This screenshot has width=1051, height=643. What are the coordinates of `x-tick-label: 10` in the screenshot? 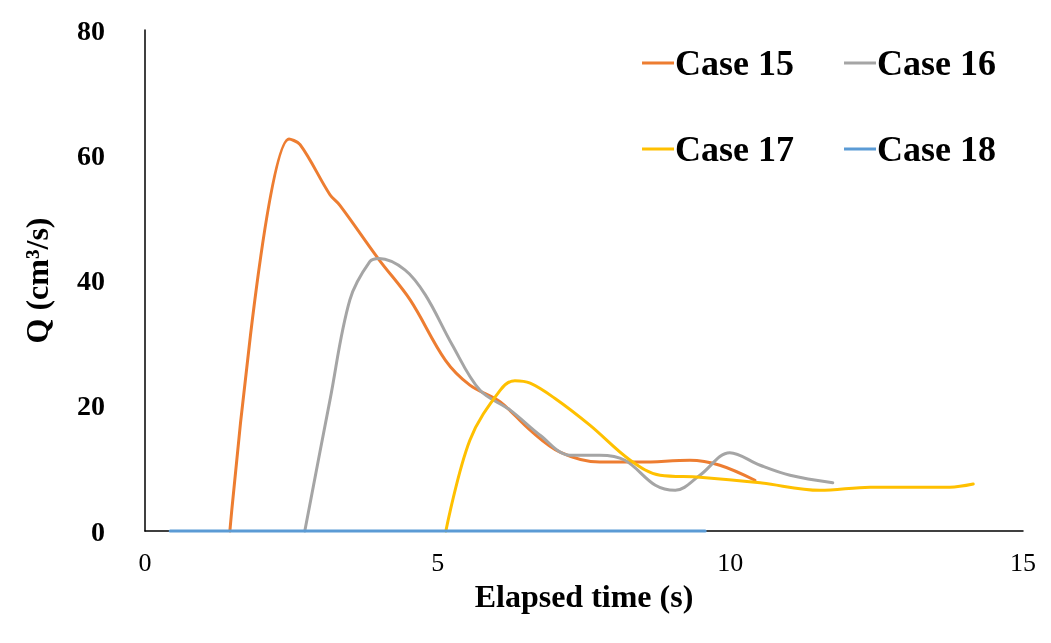 It's located at (730, 562).